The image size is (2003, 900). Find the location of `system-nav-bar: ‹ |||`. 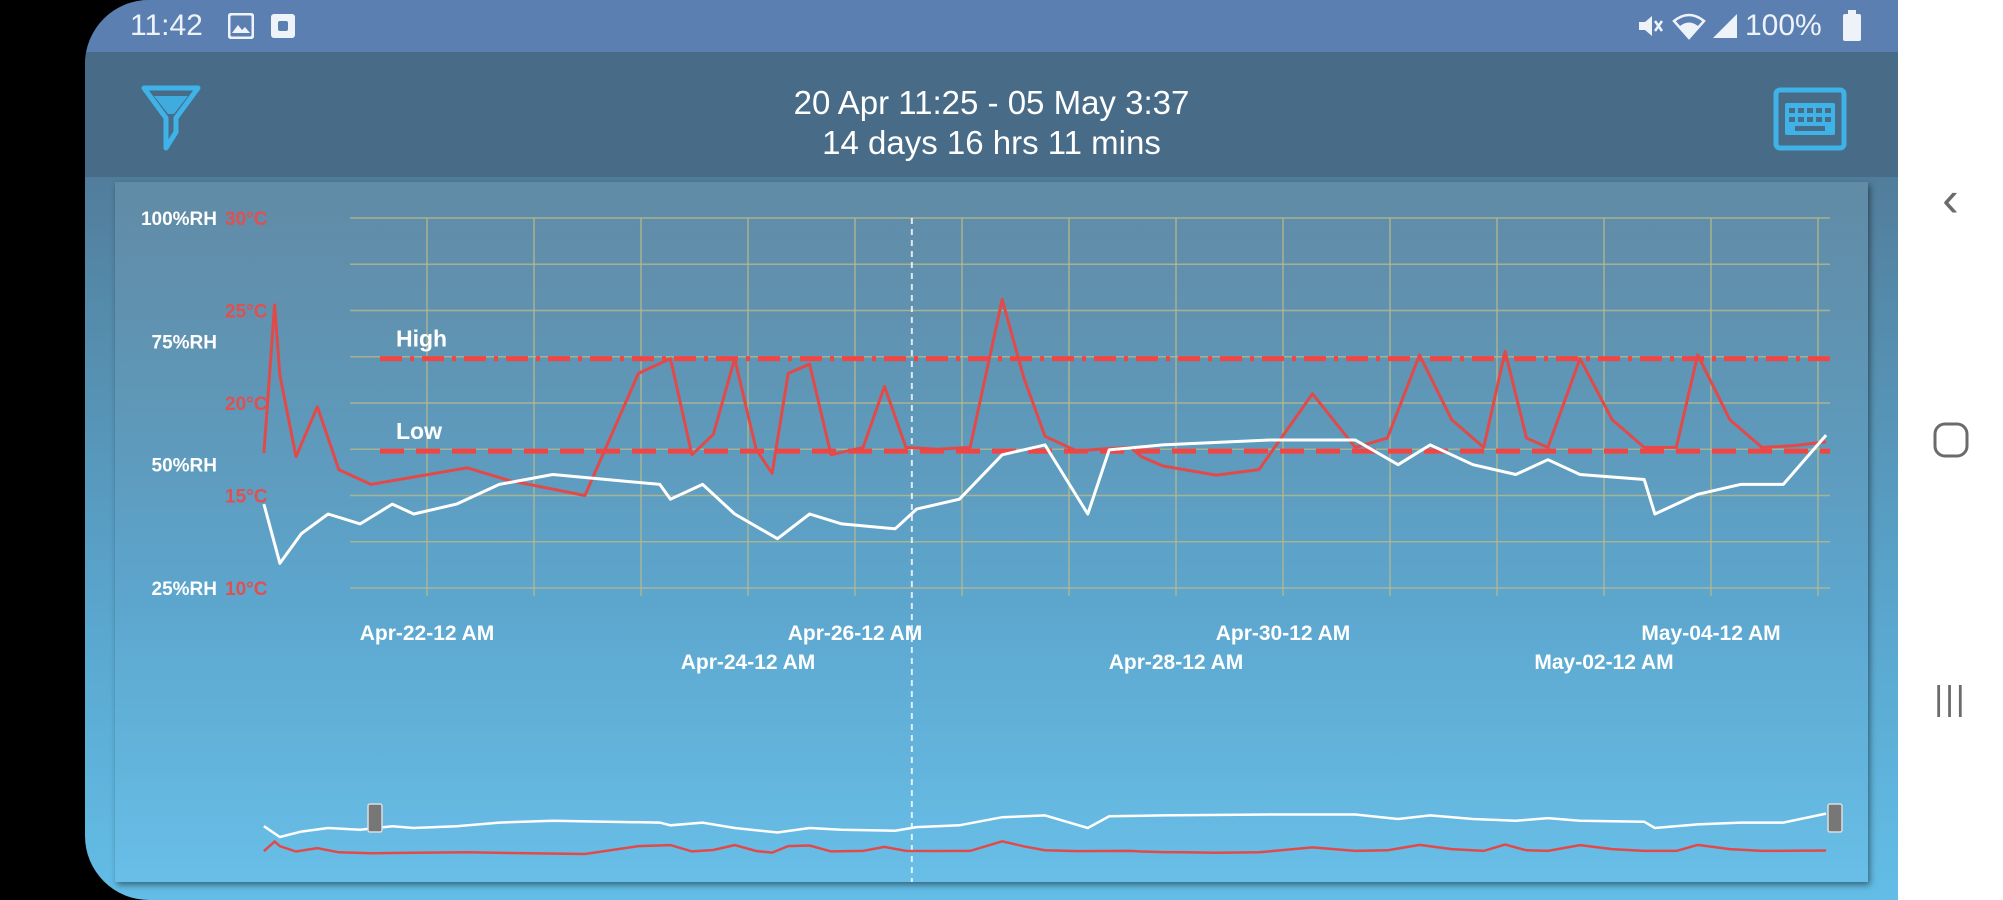

system-nav-bar: ‹ ||| is located at coordinates (1950, 450).